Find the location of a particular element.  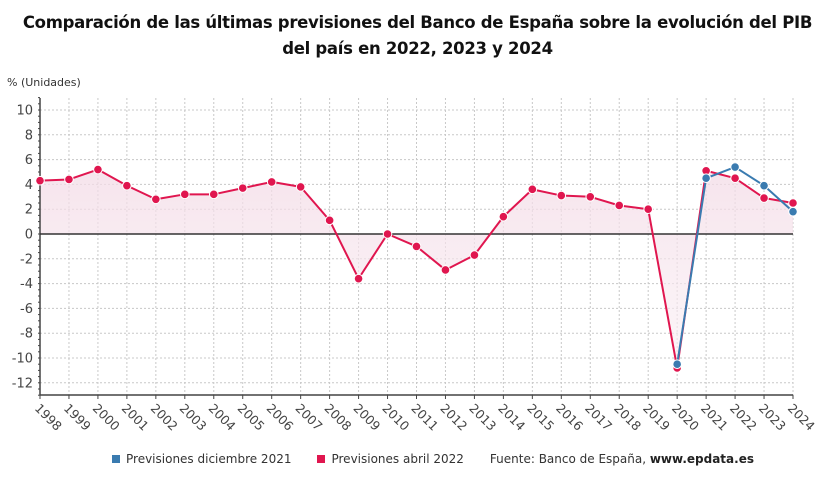

legend-label: Previsiones diciembre 2021 is located at coordinates (209, 459).